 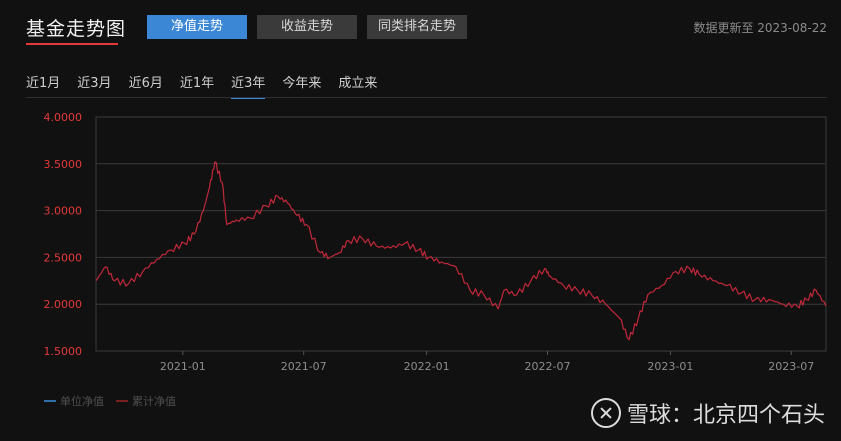 What do you see at coordinates (63, 117) in the screenshot?
I see `y-tick-label: 4.0000` at bounding box center [63, 117].